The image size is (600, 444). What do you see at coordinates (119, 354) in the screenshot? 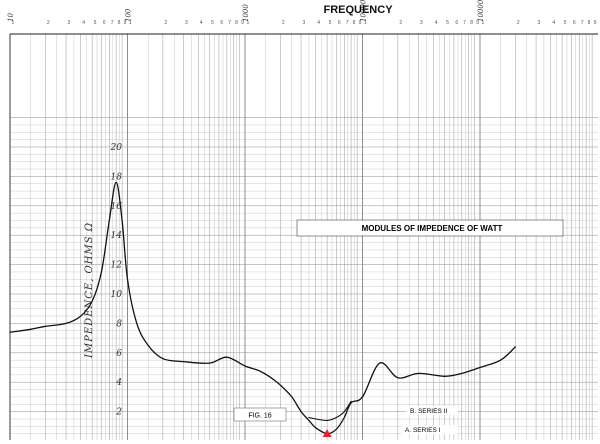
I see `y-tick-label: 6` at bounding box center [119, 354].